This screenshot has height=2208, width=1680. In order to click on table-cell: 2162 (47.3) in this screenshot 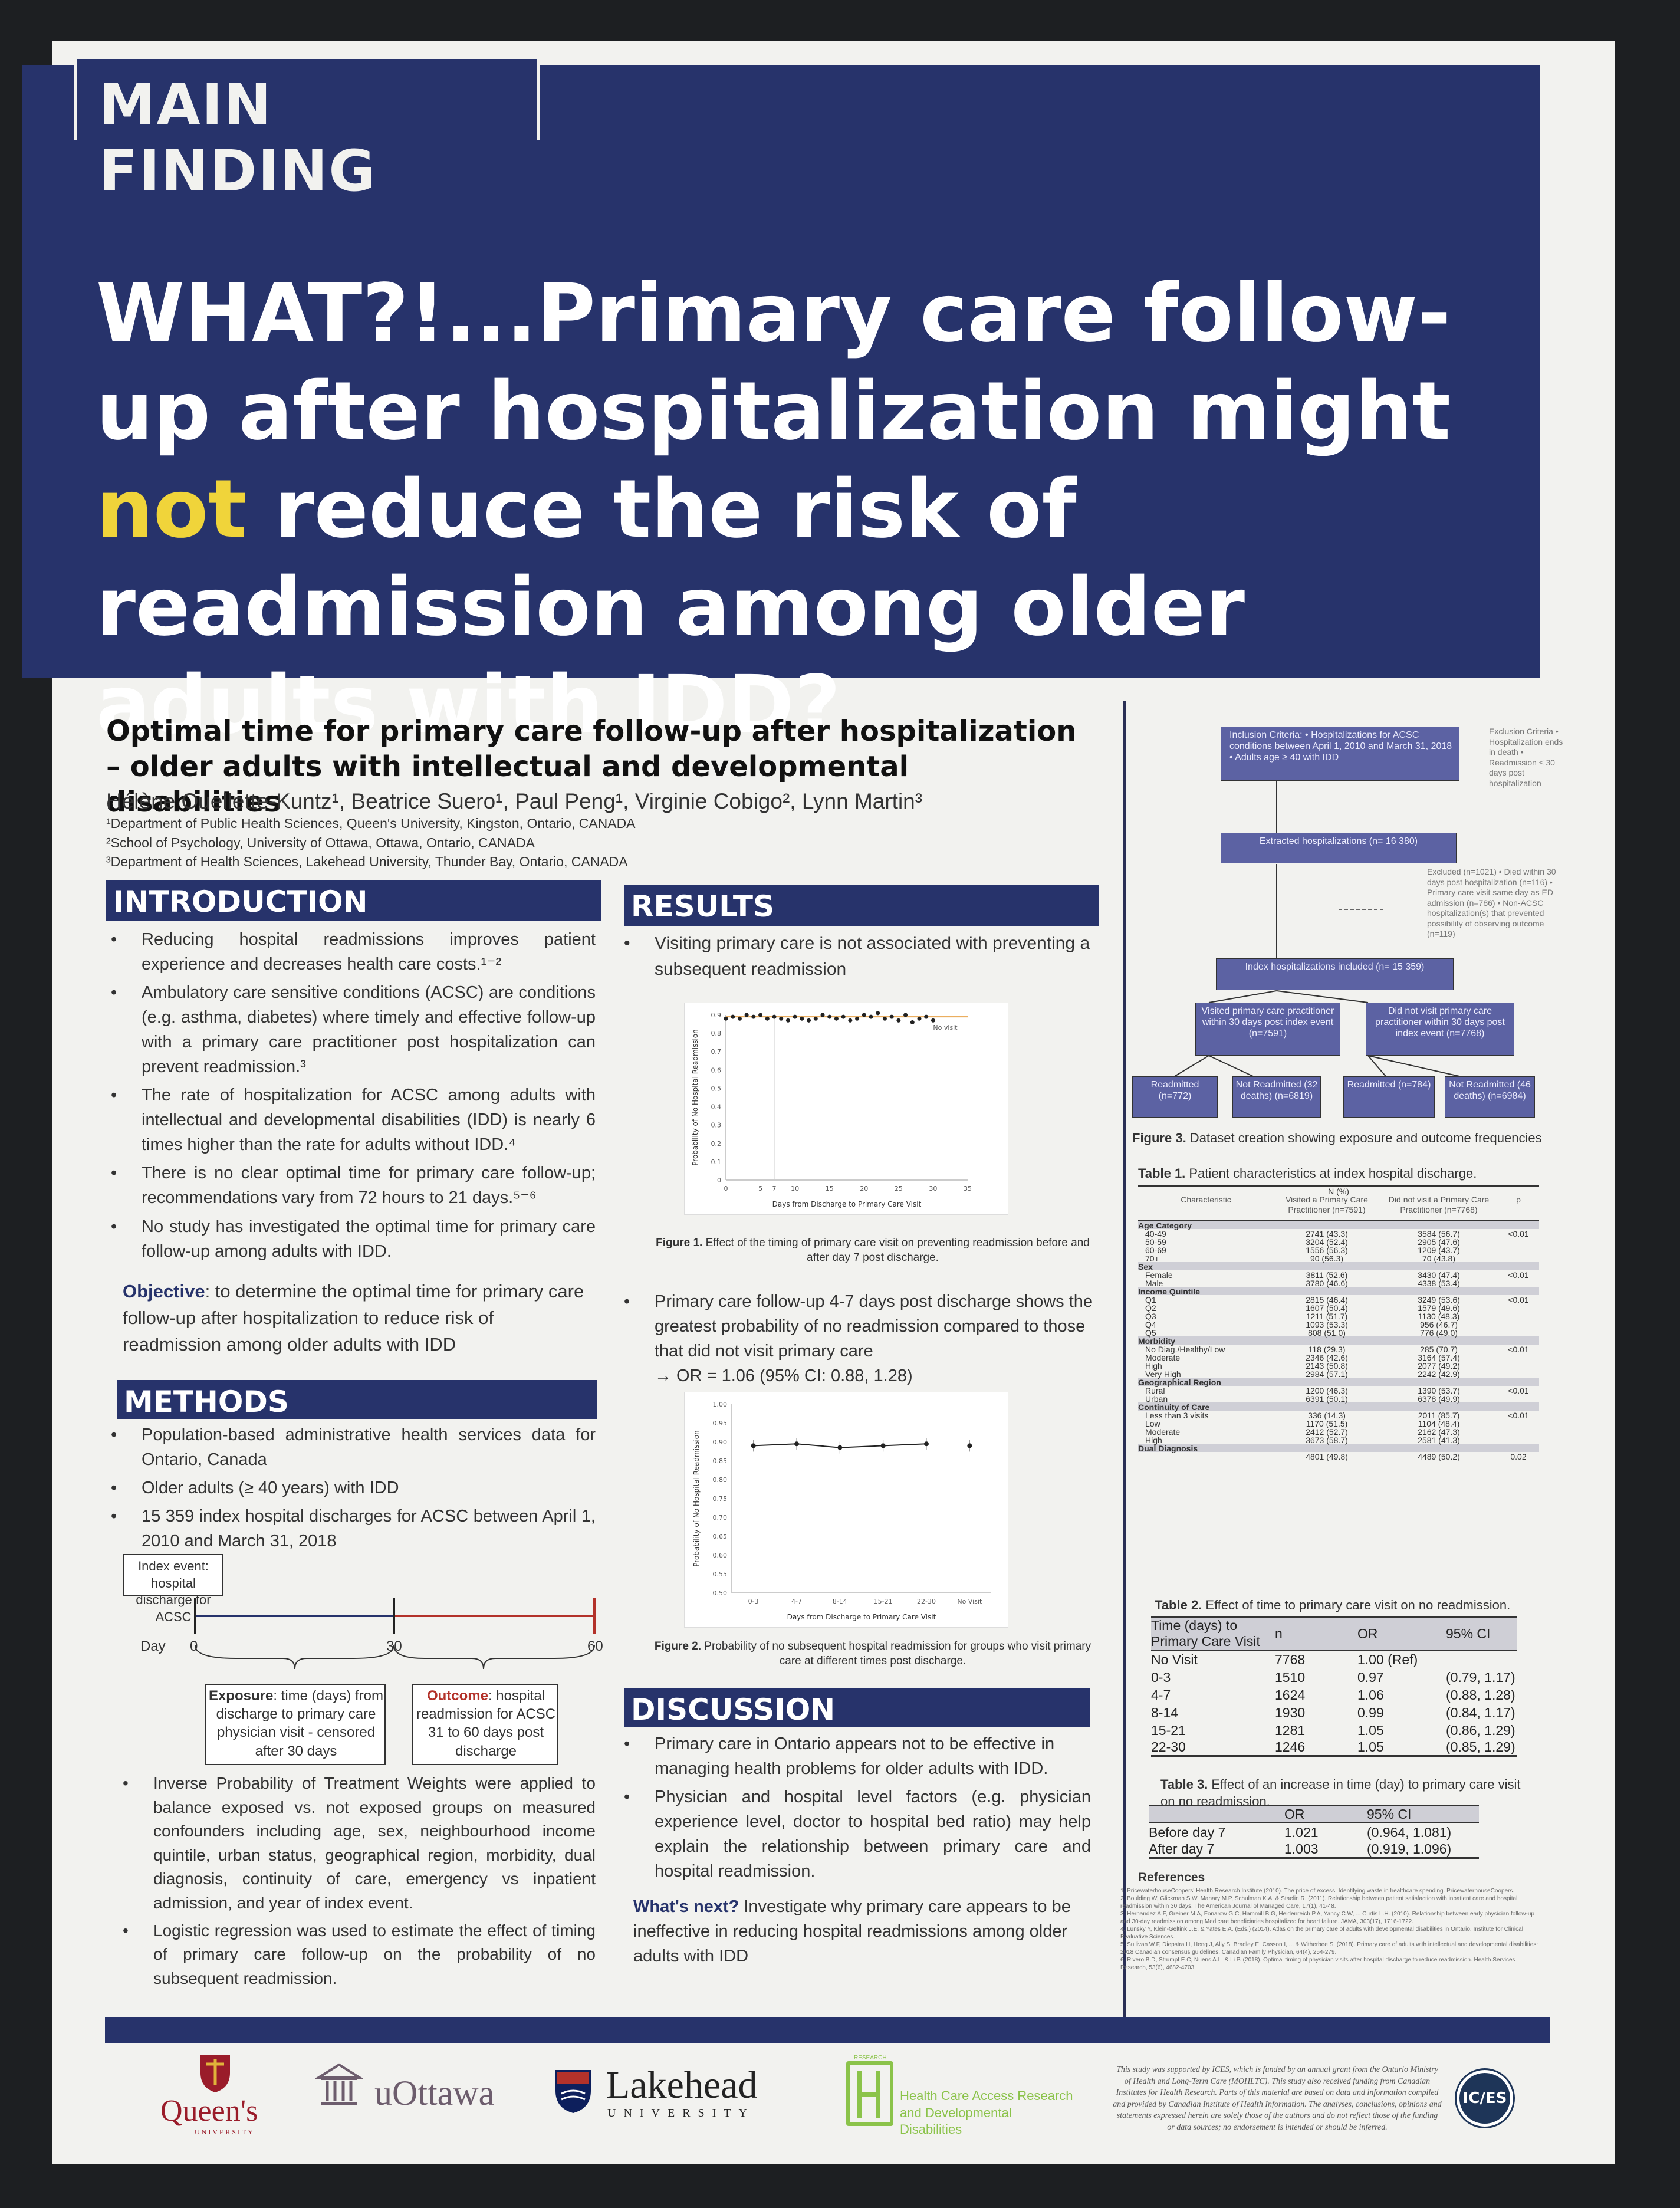, I will do `click(1439, 1432)`.